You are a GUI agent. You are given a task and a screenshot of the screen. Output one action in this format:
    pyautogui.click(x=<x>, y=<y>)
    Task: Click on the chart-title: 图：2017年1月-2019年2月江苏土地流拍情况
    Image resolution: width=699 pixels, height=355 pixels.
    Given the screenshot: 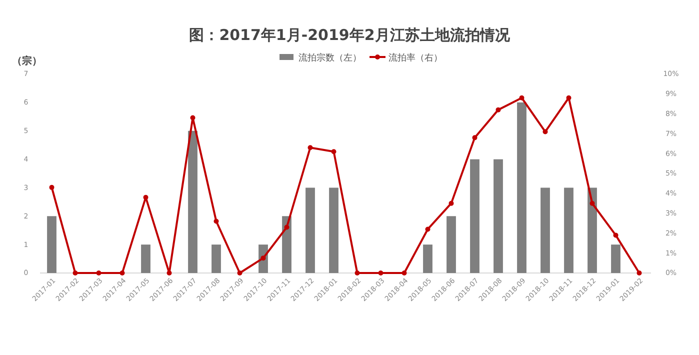 What is the action you would take?
    pyautogui.click(x=350, y=35)
    